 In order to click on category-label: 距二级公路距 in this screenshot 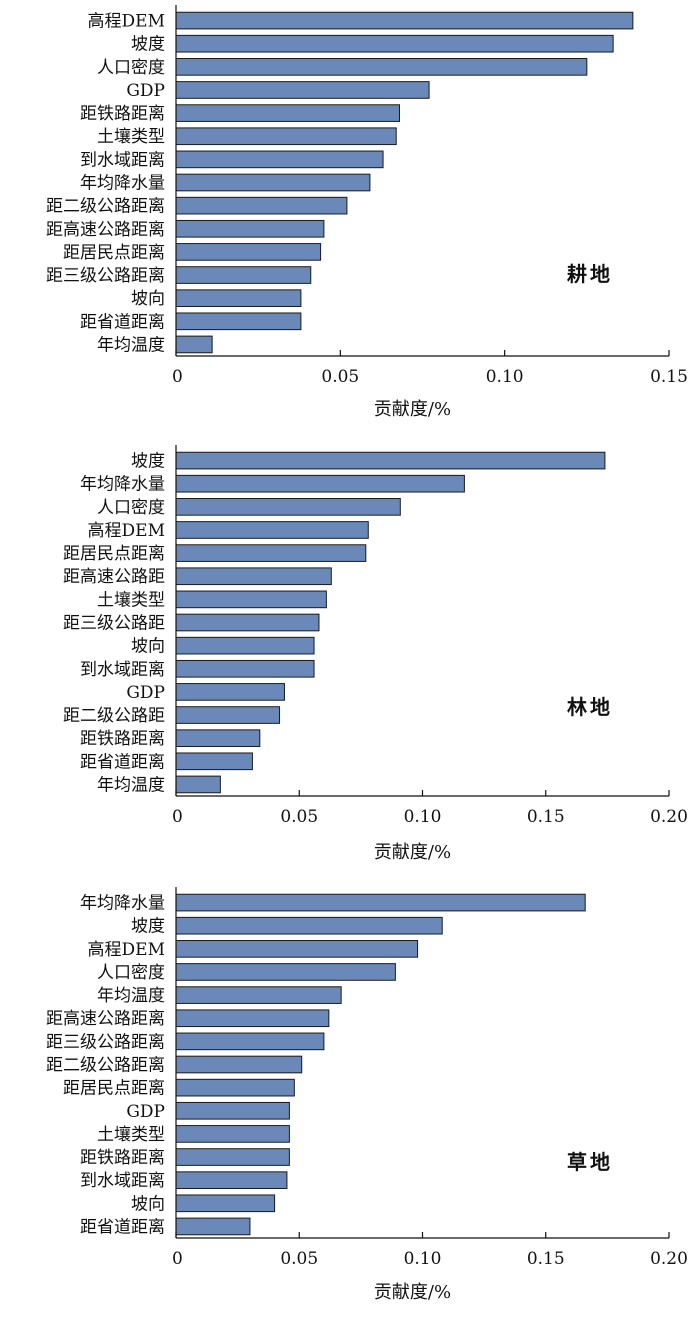, I will do `click(114, 716)`.